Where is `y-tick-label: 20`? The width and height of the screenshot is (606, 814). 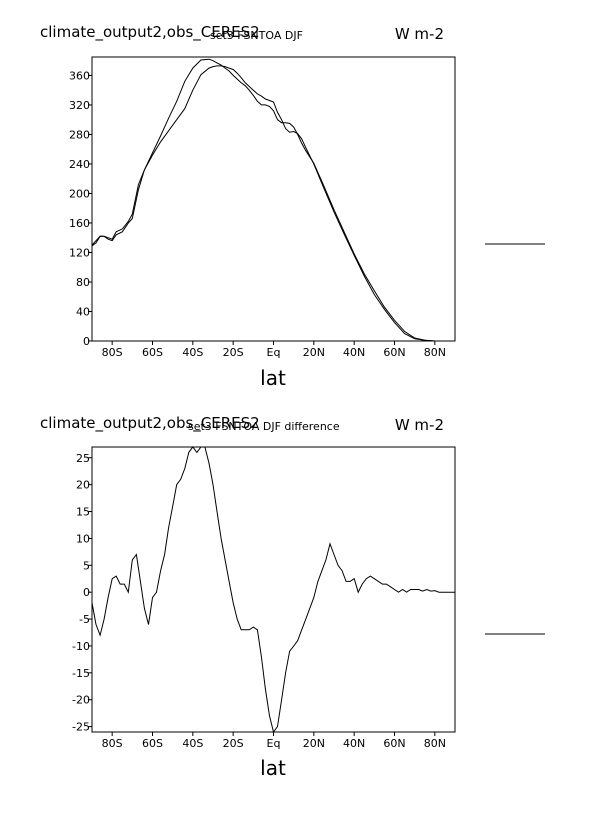 y-tick-label: 20 is located at coordinates (83, 485).